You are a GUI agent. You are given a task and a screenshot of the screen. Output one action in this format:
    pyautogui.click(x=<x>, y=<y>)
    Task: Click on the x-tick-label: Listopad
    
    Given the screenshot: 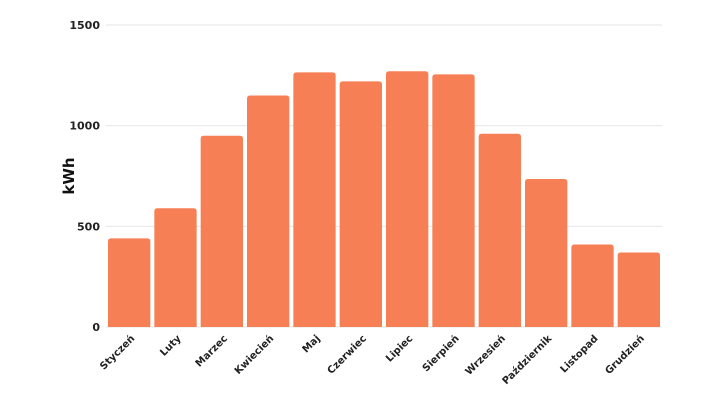 What is the action you would take?
    pyautogui.click(x=580, y=354)
    